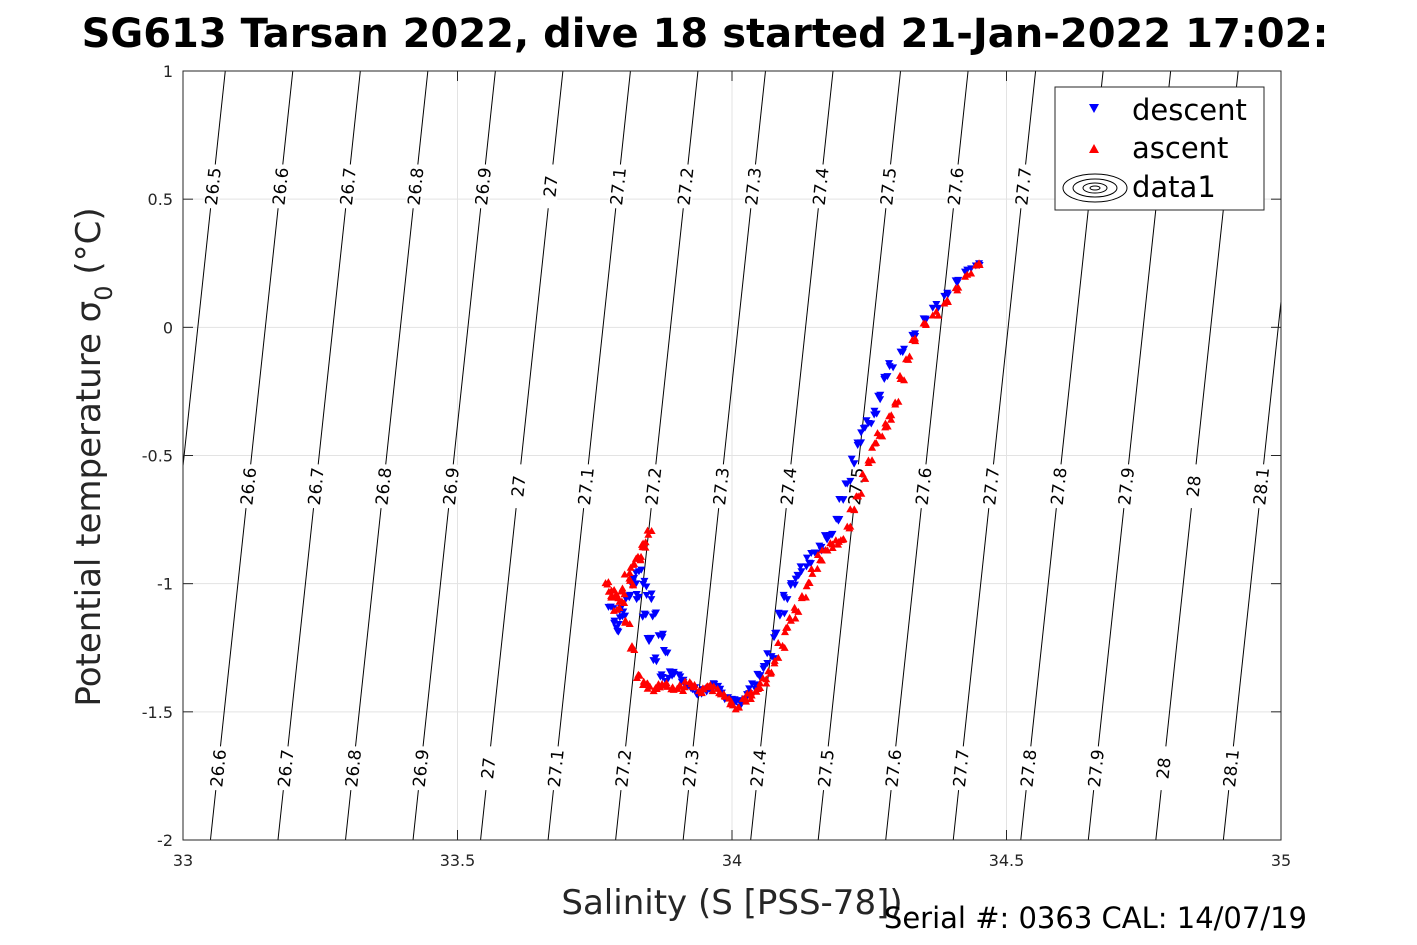 The image size is (1417, 945). What do you see at coordinates (484, 187) in the screenshot?
I see `contour-label: 26.9` at bounding box center [484, 187].